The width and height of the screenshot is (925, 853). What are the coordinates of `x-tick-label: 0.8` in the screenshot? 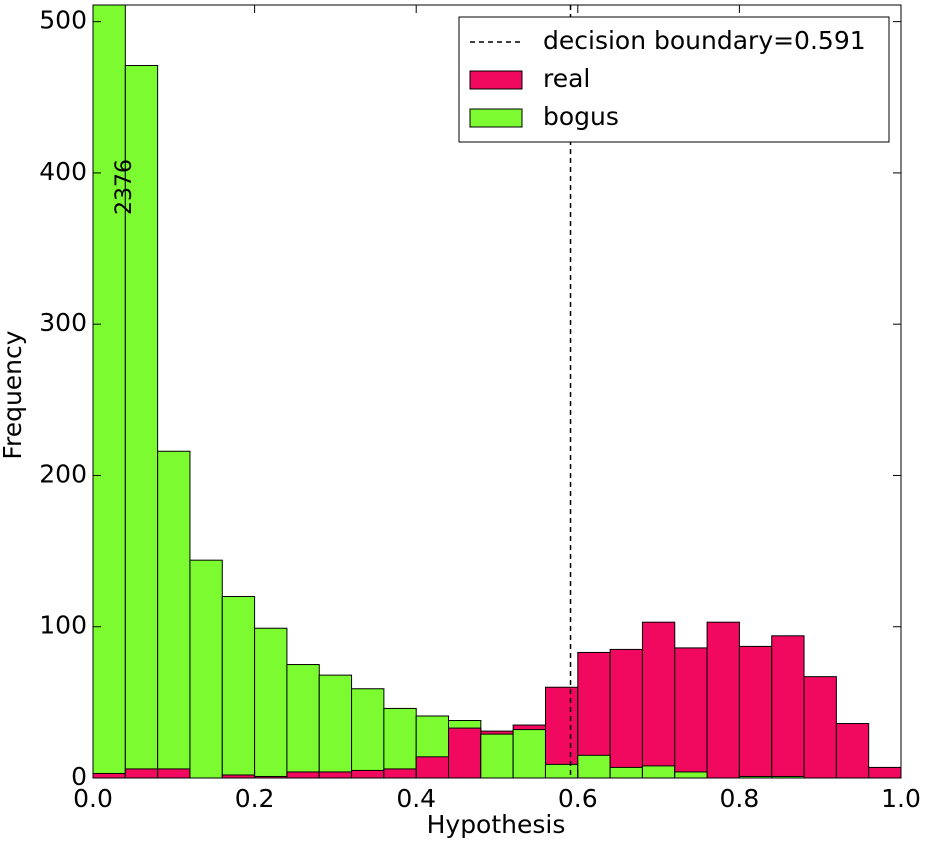 It's located at (740, 798).